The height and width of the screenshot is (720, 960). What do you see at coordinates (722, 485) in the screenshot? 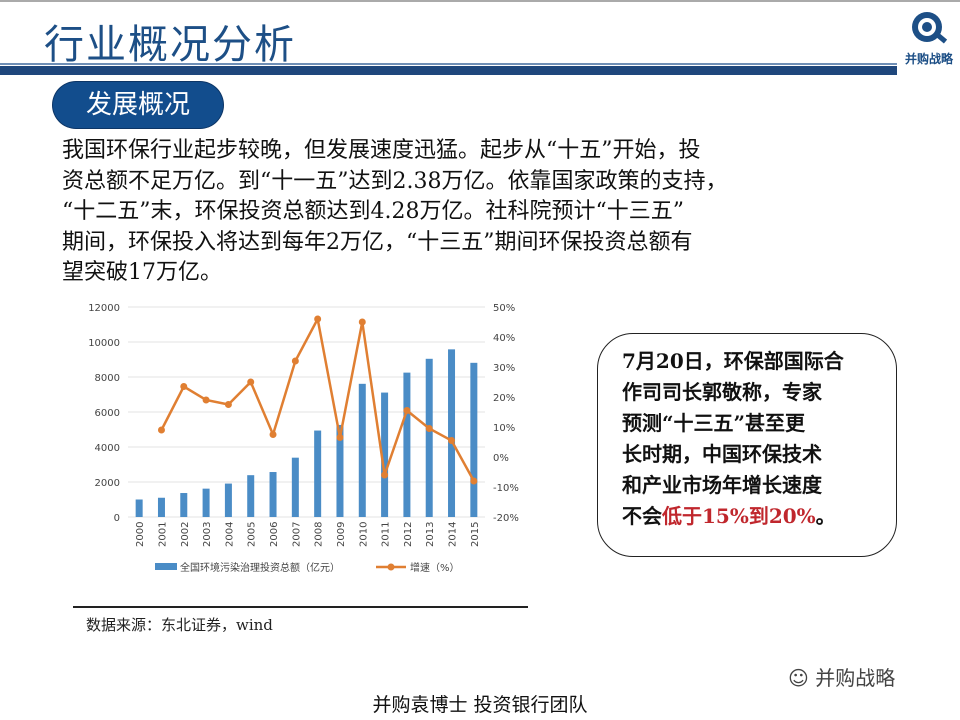
I see `callout-line: 和产业市场年增长速度` at bounding box center [722, 485].